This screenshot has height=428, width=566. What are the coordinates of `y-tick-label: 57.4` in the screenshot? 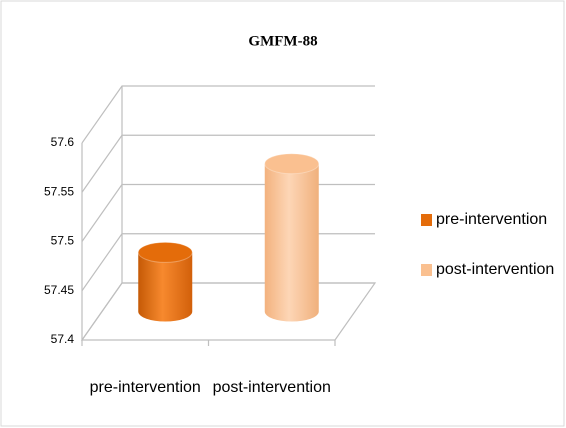 It's located at (63, 339).